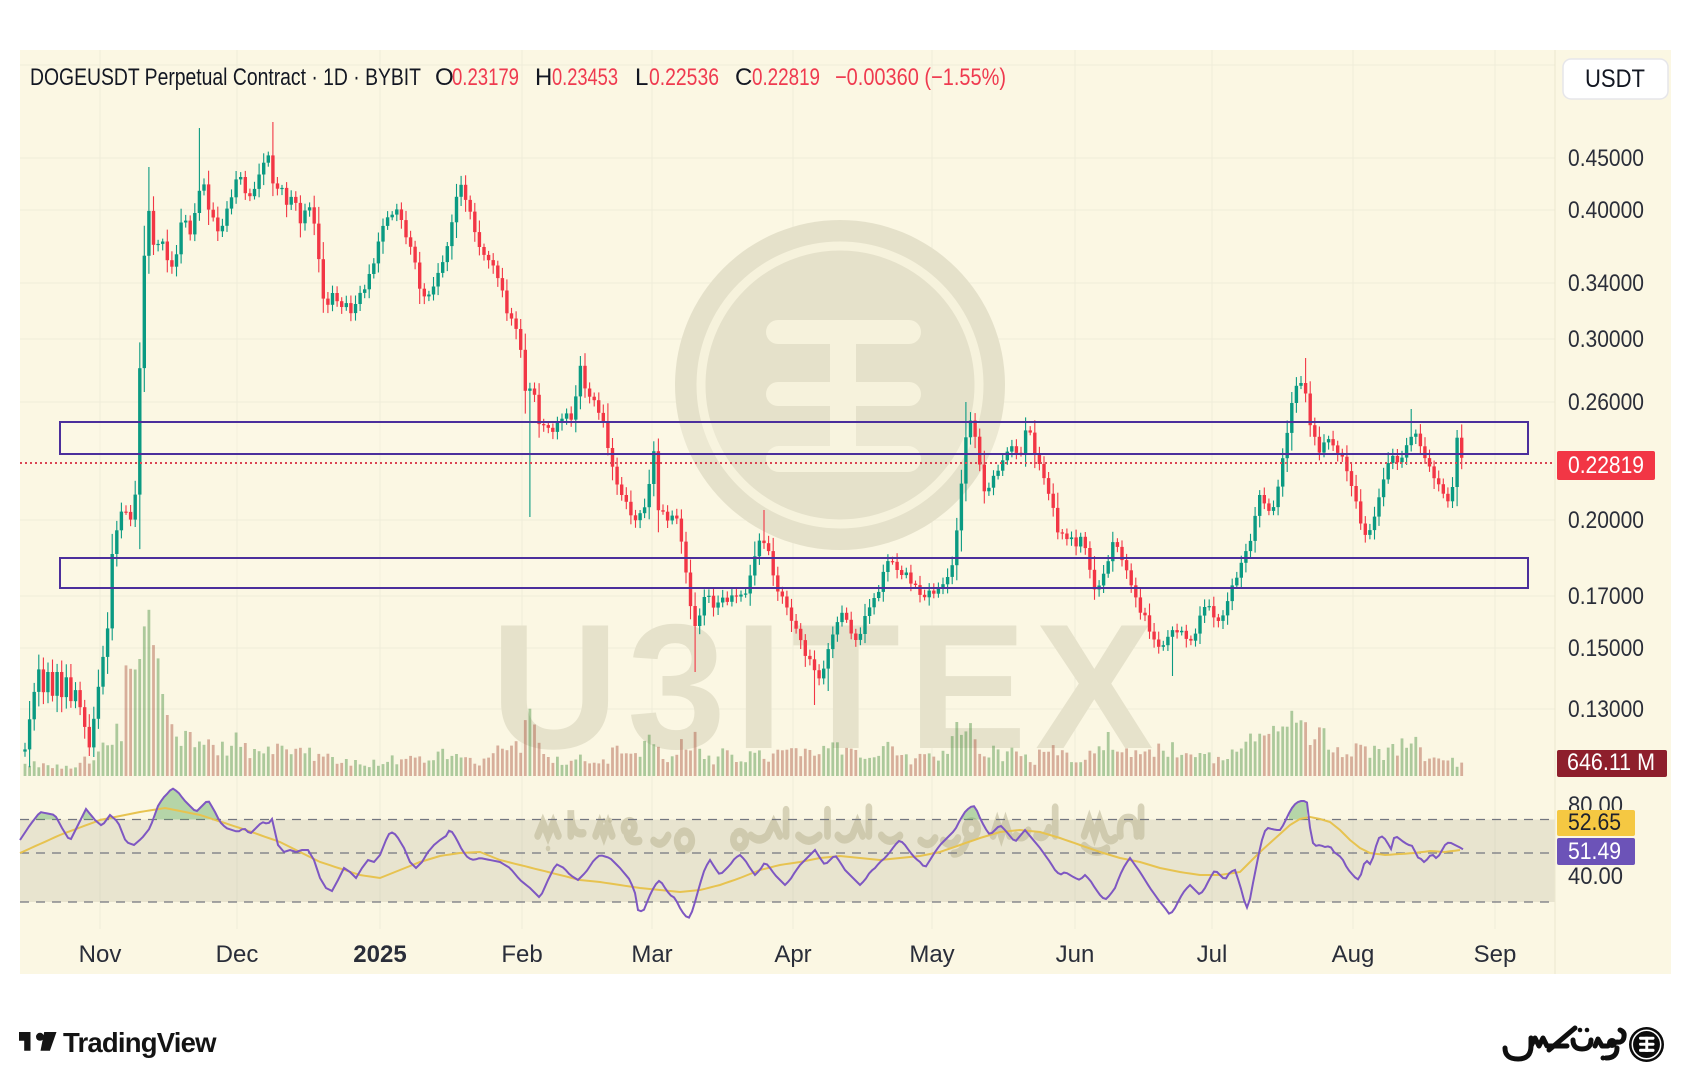  What do you see at coordinates (100, 954) in the screenshot?
I see `svg-text: Nov` at bounding box center [100, 954].